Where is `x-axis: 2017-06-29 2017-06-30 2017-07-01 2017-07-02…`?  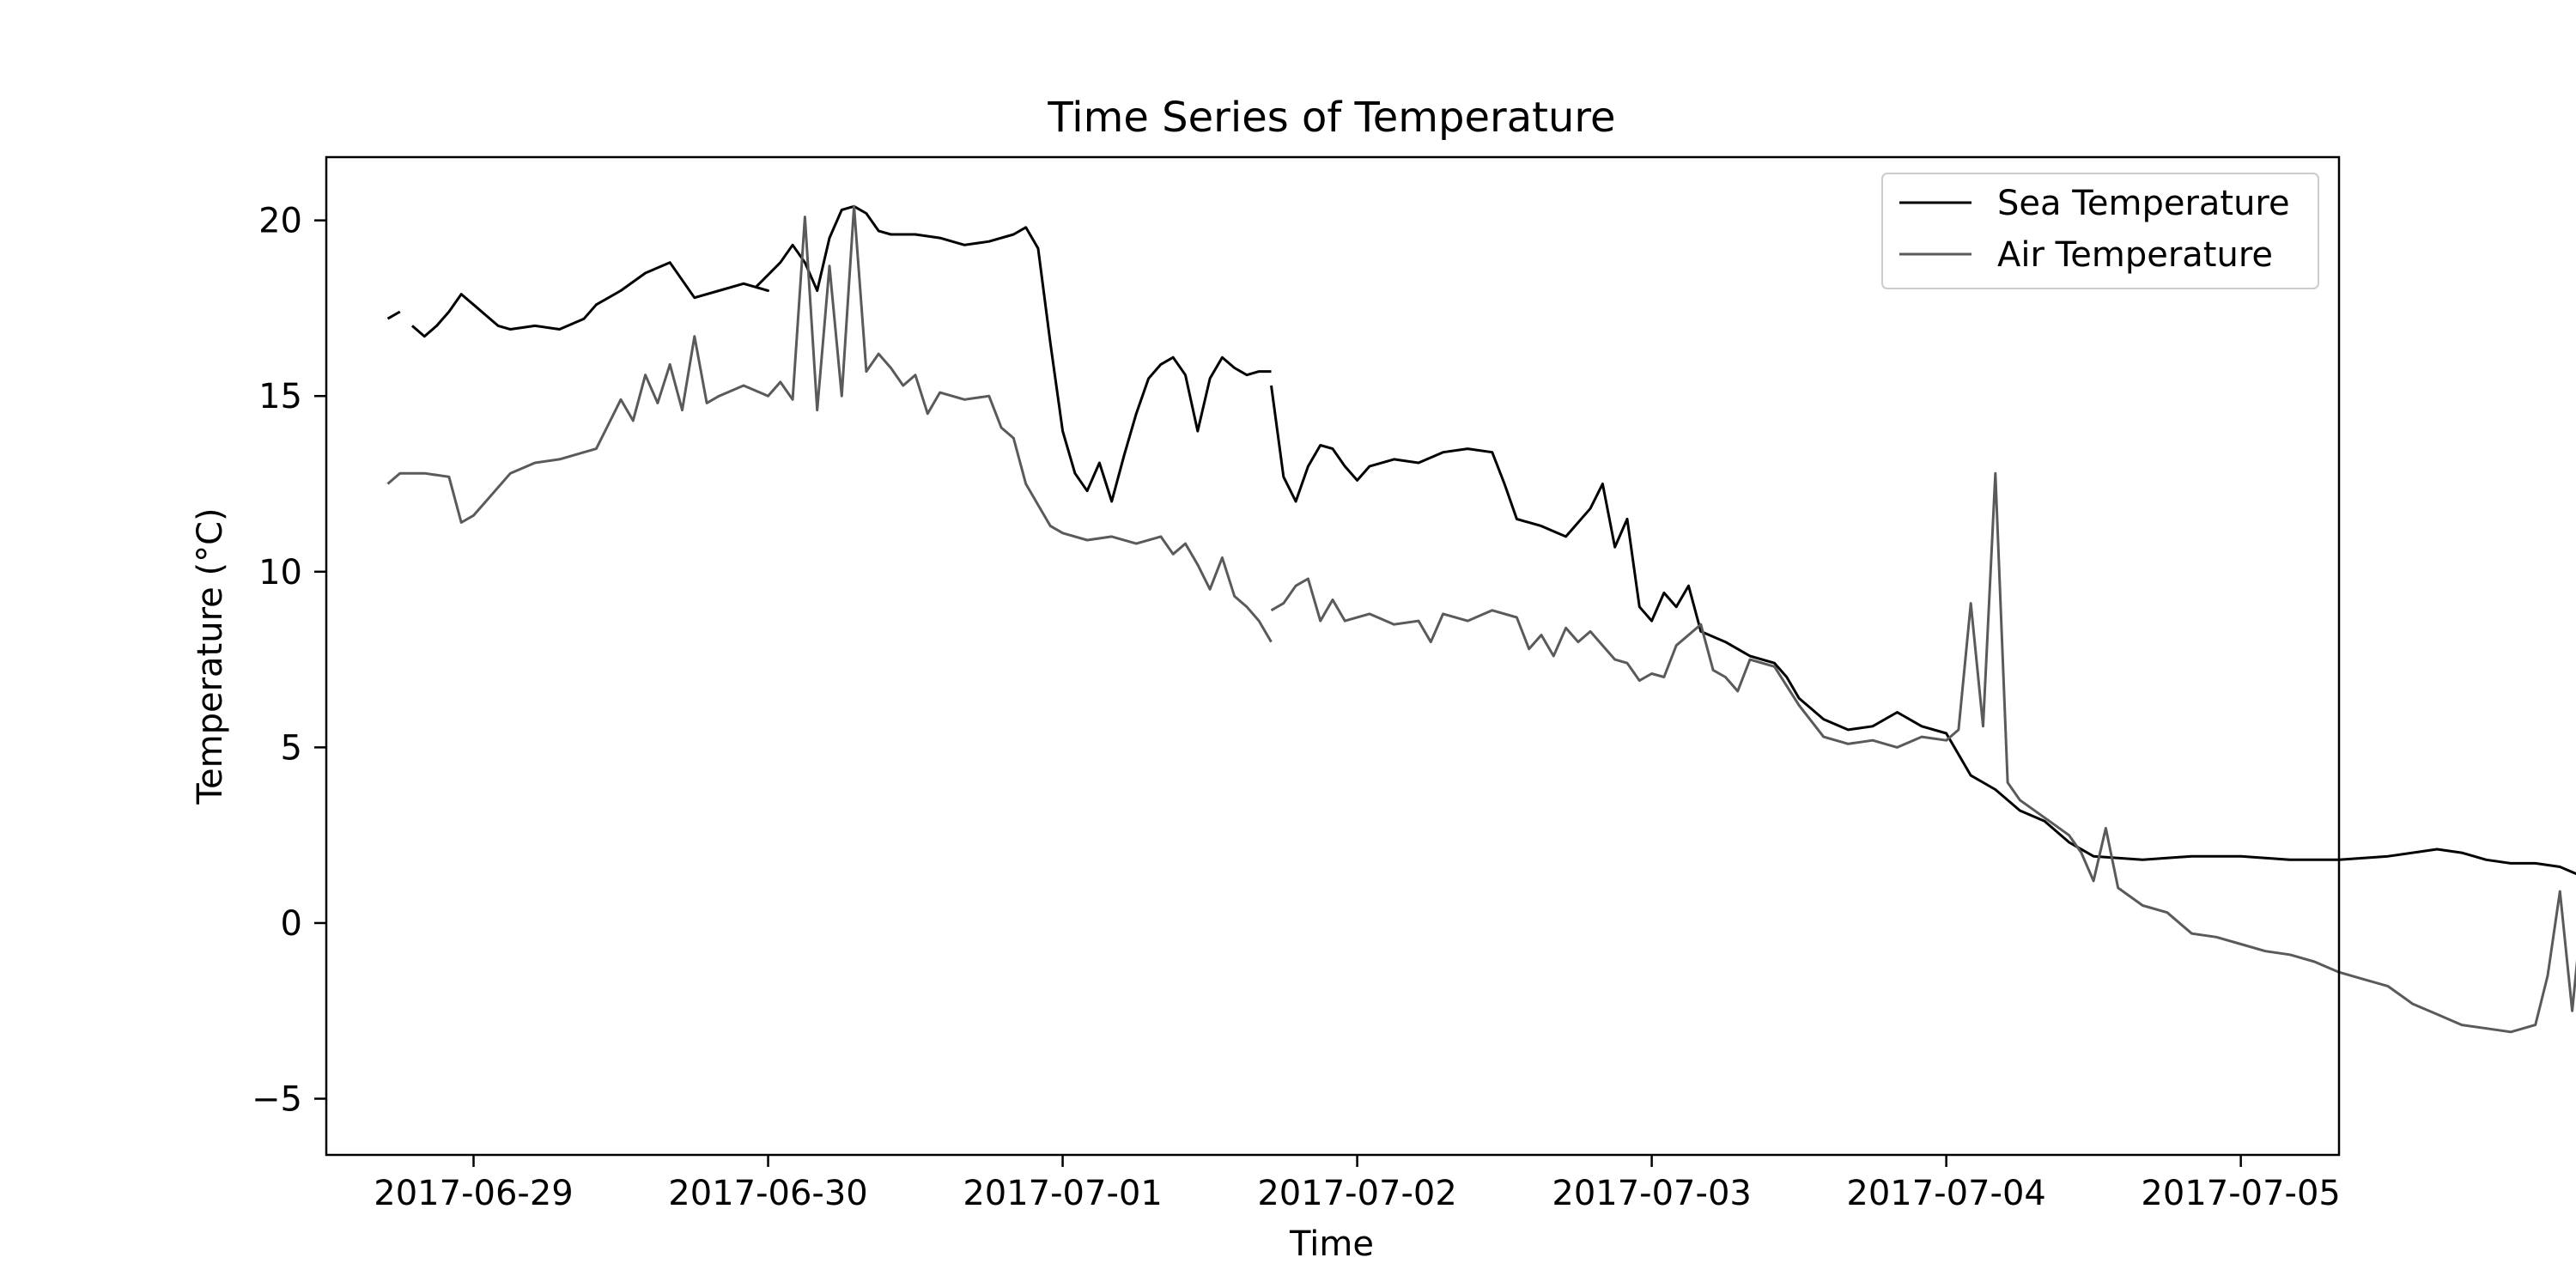
x-axis: 2017-06-29 2017-06-30 2017-07-01 2017-07-02… is located at coordinates (1357, 1184).